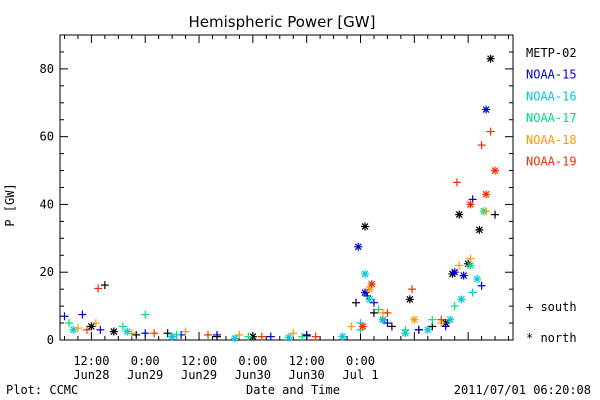  What do you see at coordinates (551, 118) in the screenshot?
I see `legend-entry: NOAA-17` at bounding box center [551, 118].